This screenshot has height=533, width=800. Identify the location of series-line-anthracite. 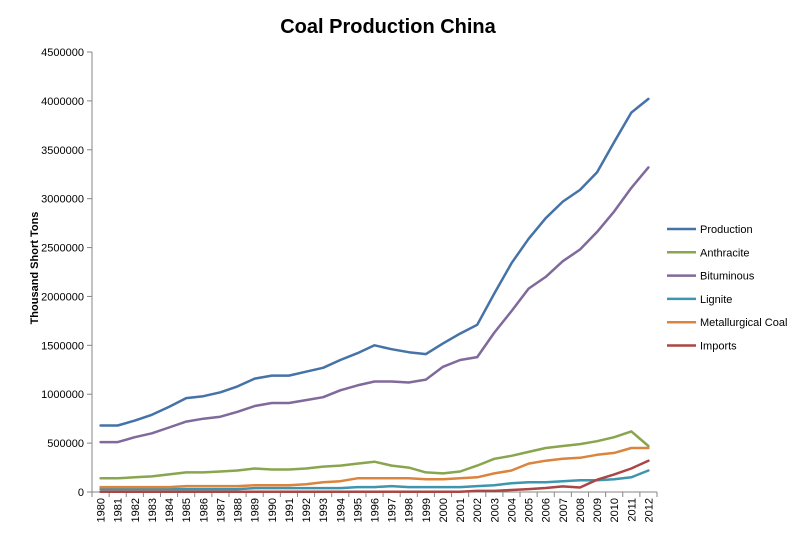
(374, 455).